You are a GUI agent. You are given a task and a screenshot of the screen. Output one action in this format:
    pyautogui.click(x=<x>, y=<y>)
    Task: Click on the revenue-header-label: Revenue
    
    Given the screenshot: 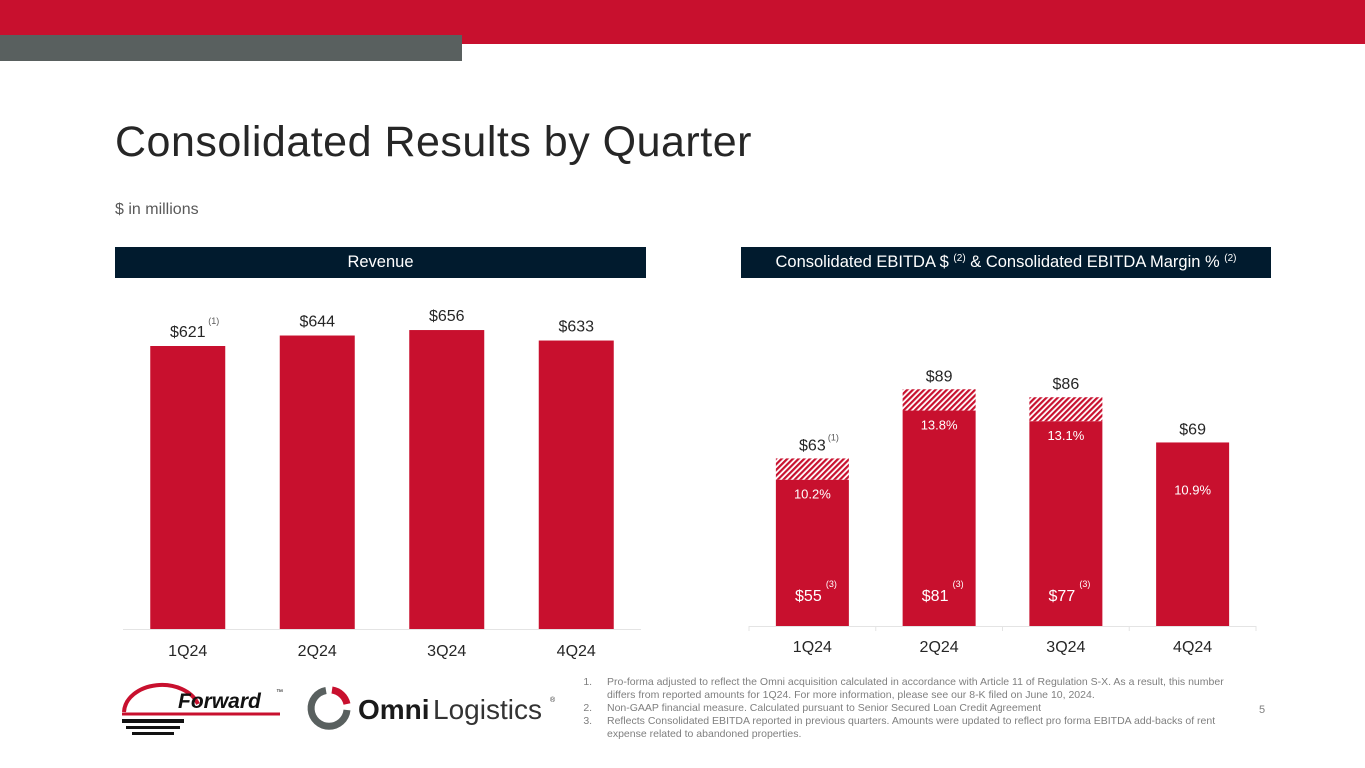 What is the action you would take?
    pyautogui.click(x=380, y=262)
    